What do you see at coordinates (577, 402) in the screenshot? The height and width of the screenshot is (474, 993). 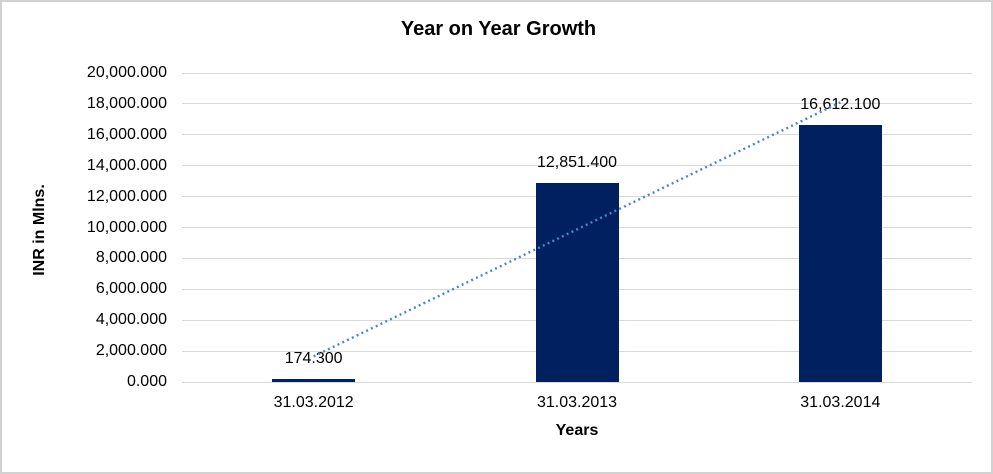 I see `x-axis-tick-label: 31.03.2013` at bounding box center [577, 402].